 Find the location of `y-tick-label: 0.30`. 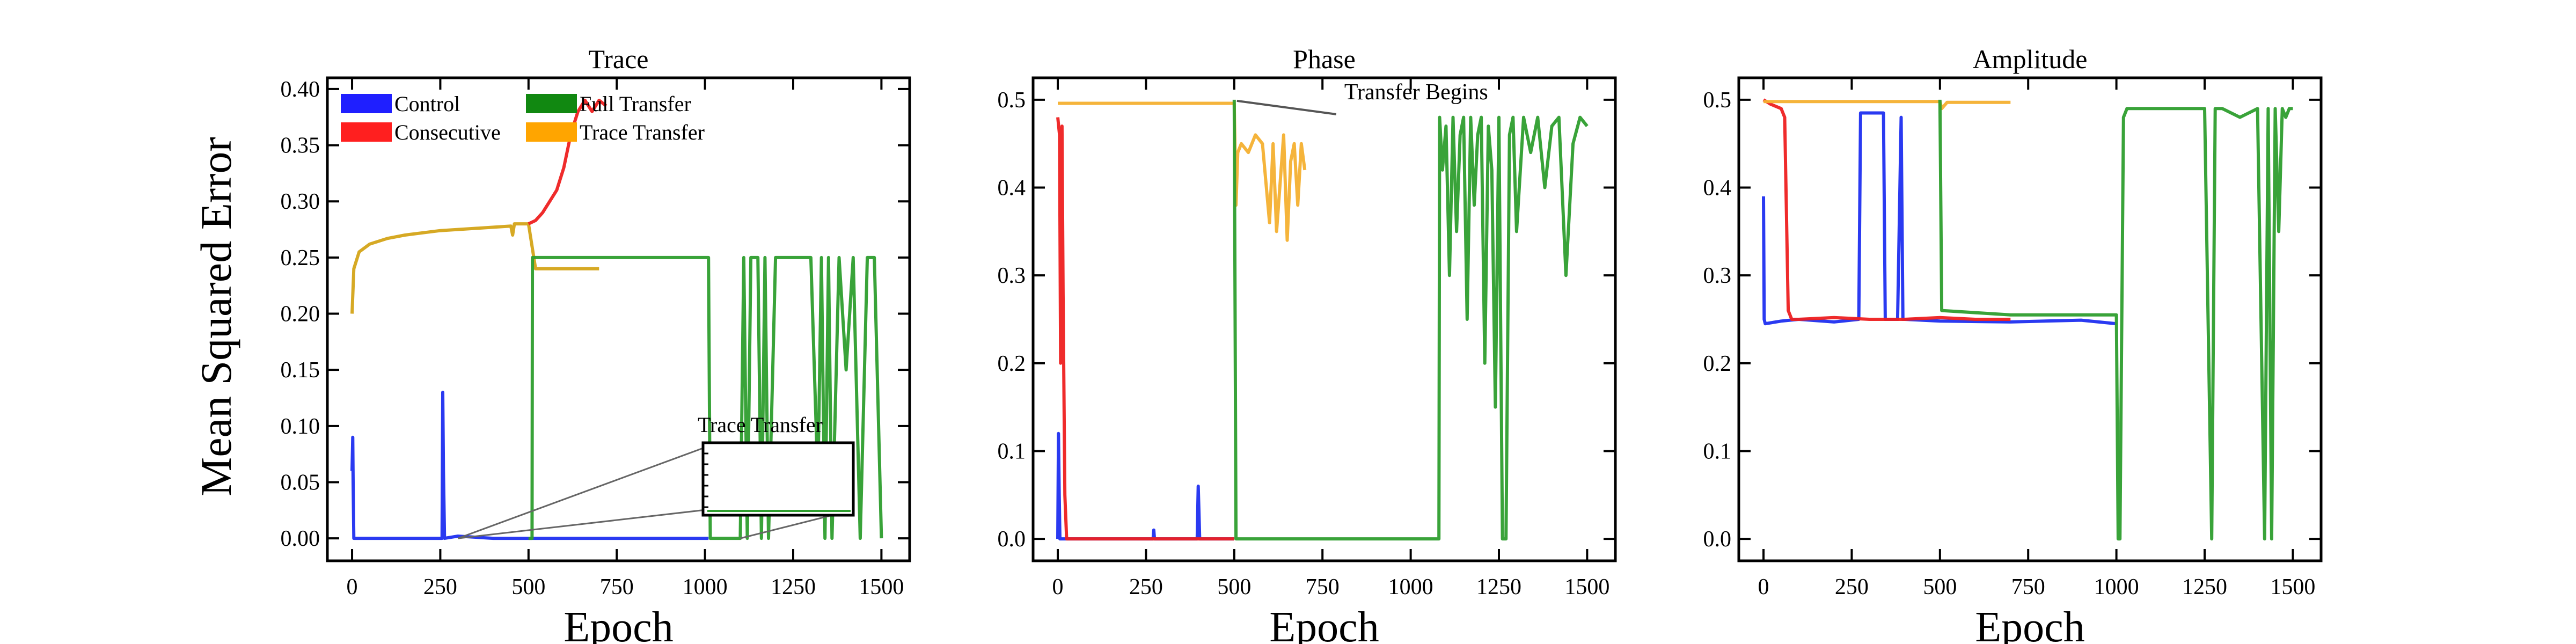

y-tick-label: 0.30 is located at coordinates (300, 201).